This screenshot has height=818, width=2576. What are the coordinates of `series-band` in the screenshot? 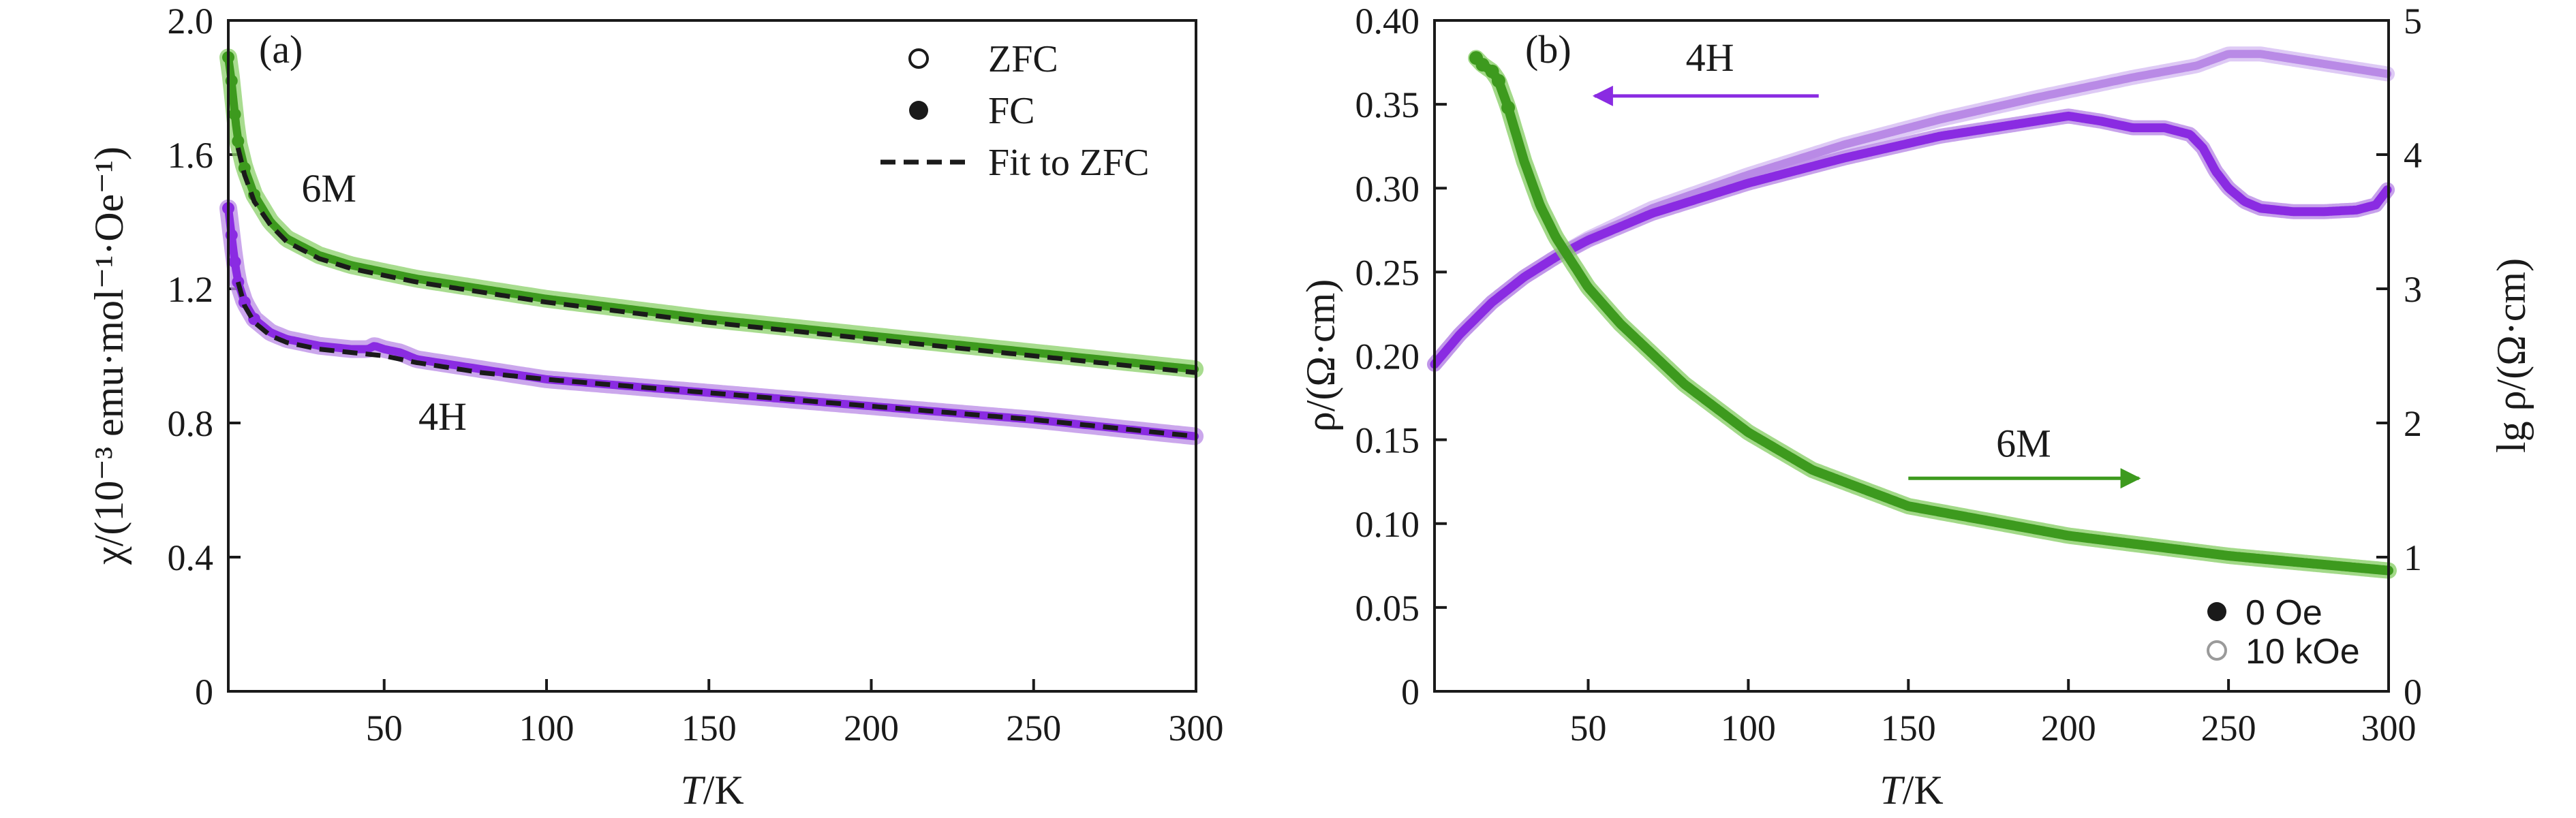 It's located at (1911, 240).